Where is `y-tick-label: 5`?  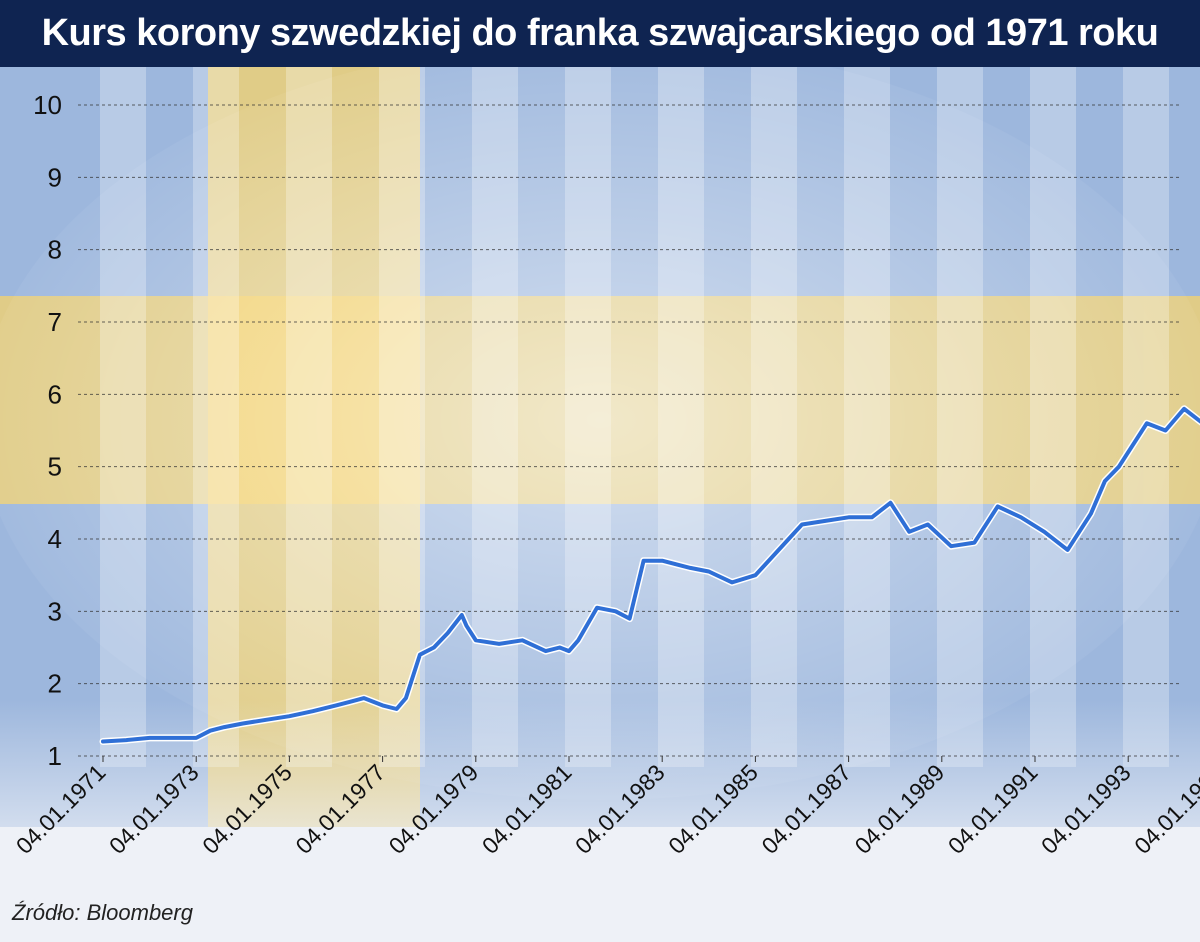 y-tick-label: 5 is located at coordinates (55, 467).